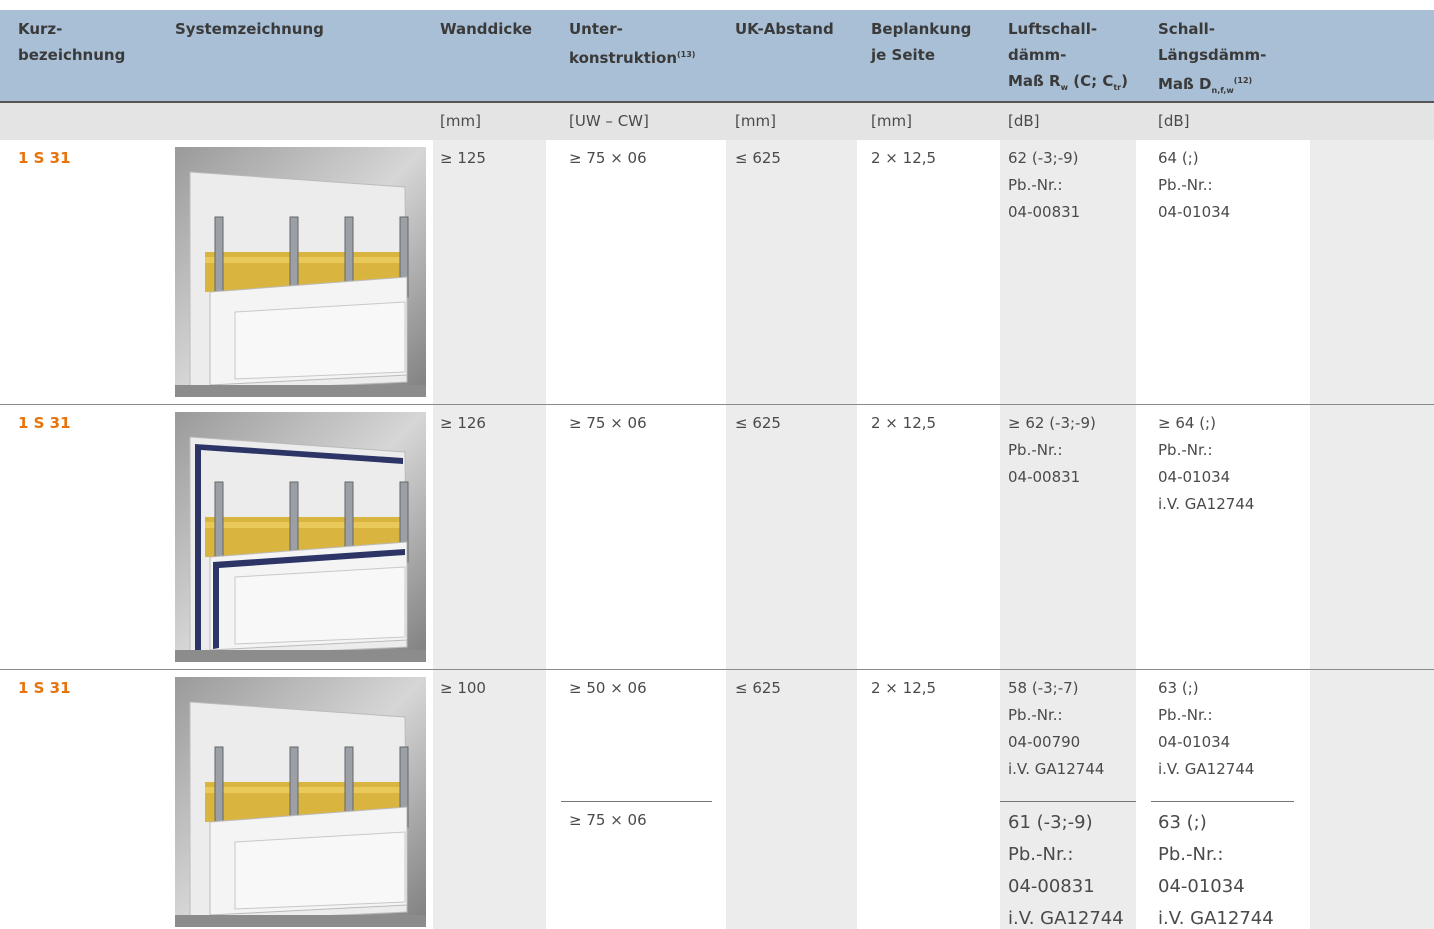 The image size is (1434, 929). Describe the element at coordinates (463, 158) in the screenshot. I see `cell-text: ≥ 125` at that location.